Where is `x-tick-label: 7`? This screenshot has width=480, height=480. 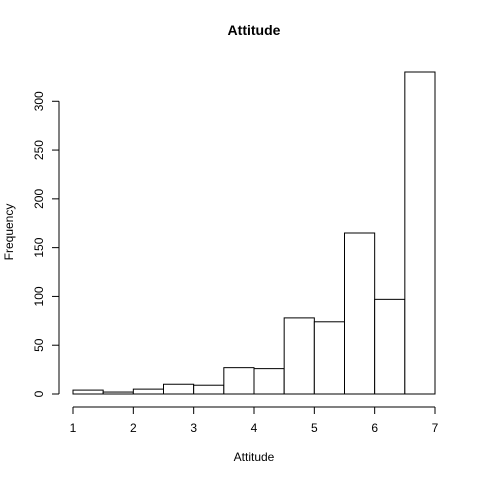
x-tick-label: 7 is located at coordinates (435, 428).